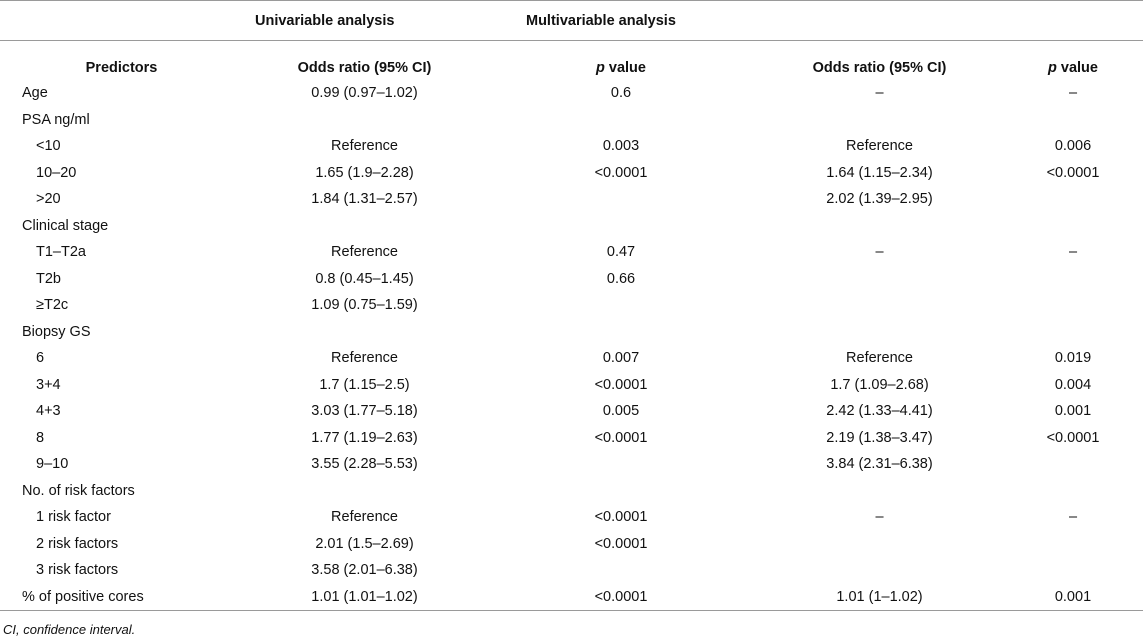 The height and width of the screenshot is (643, 1143). Describe the element at coordinates (621, 146) in the screenshot. I see `uni-p-value-cell: 0.003` at that location.